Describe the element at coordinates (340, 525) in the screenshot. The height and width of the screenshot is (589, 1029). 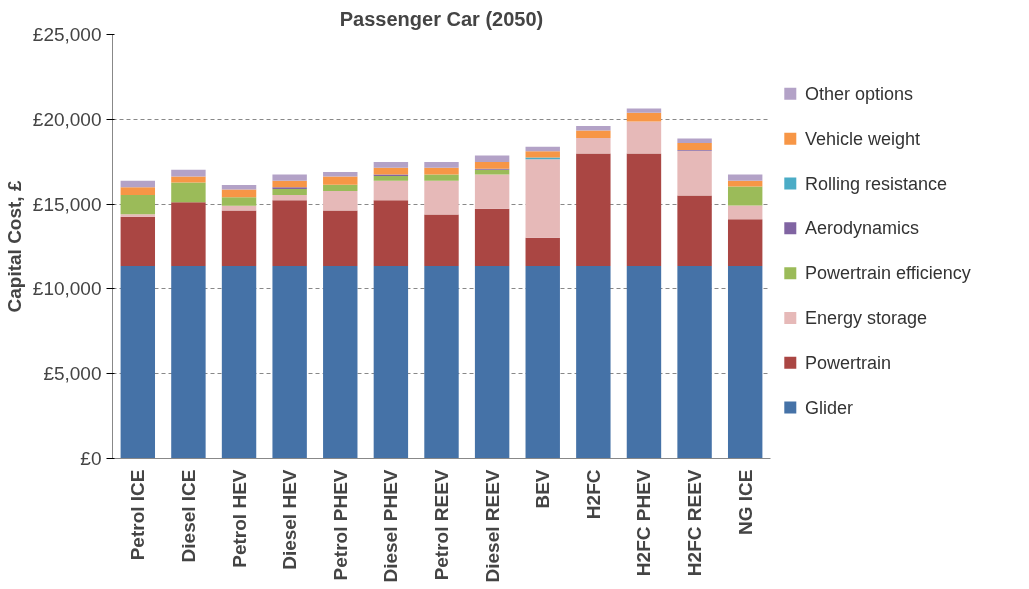
I see `x-tick-label: Petrol PHEV` at that location.